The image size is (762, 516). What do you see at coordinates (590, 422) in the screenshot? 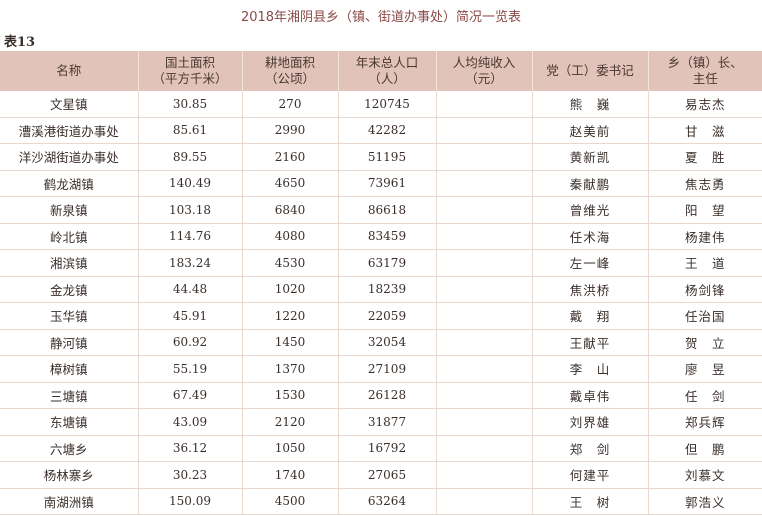
I see `cell-secretary: 刘界雄` at bounding box center [590, 422].